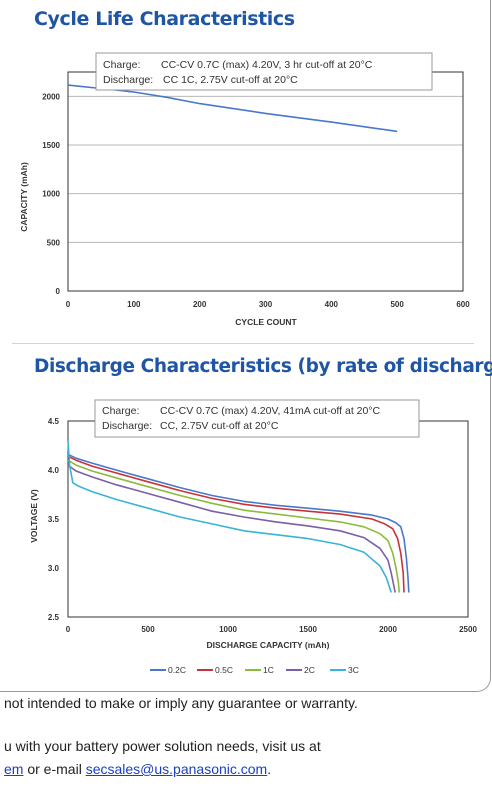 This screenshot has height=786, width=492. What do you see at coordinates (54, 519) in the screenshot?
I see `discharge-y-tick-label: 3.5` at bounding box center [54, 519].